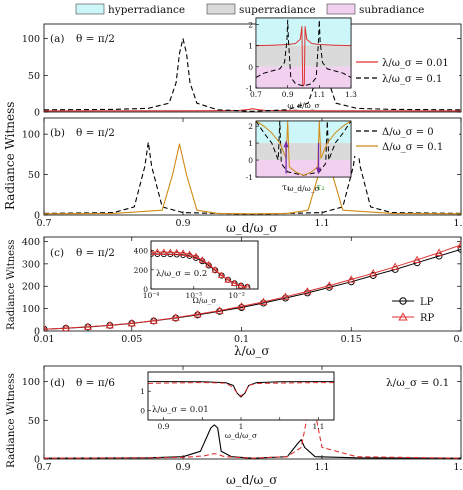  Describe the element at coordinates (321, 223) in the screenshot. I see `xtick-label: 1.1` at that location.